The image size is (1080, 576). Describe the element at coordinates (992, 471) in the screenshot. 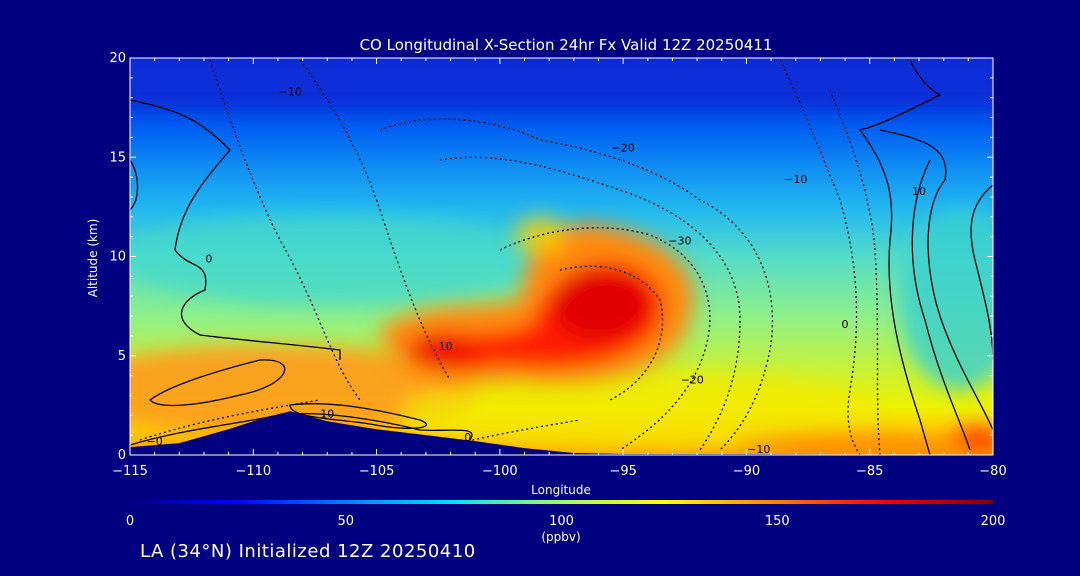

I see `x-tick-label: −80` at that location.